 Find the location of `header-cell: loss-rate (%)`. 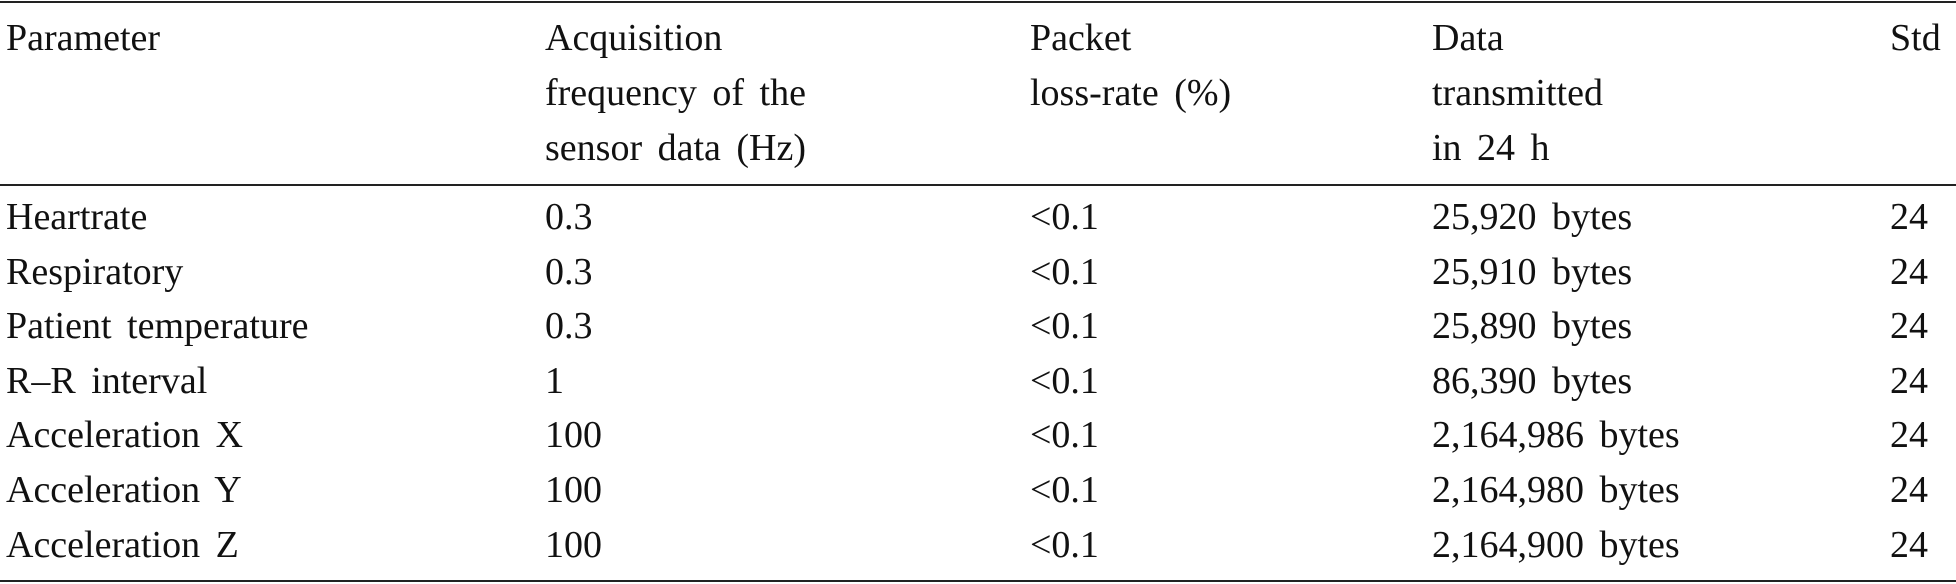

header-cell: loss-rate (%) is located at coordinates (1131, 93).